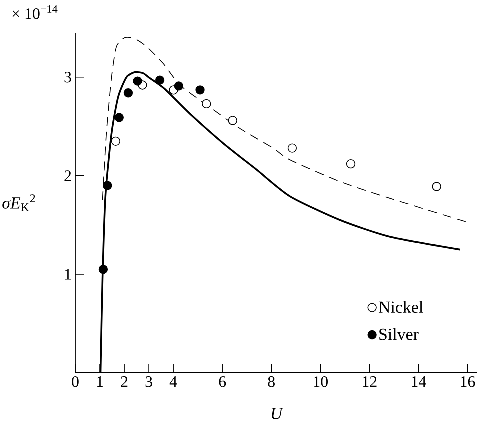 The image size is (481, 422). Describe the element at coordinates (124, 382) in the screenshot. I see `x-tick-label: 2` at that location.